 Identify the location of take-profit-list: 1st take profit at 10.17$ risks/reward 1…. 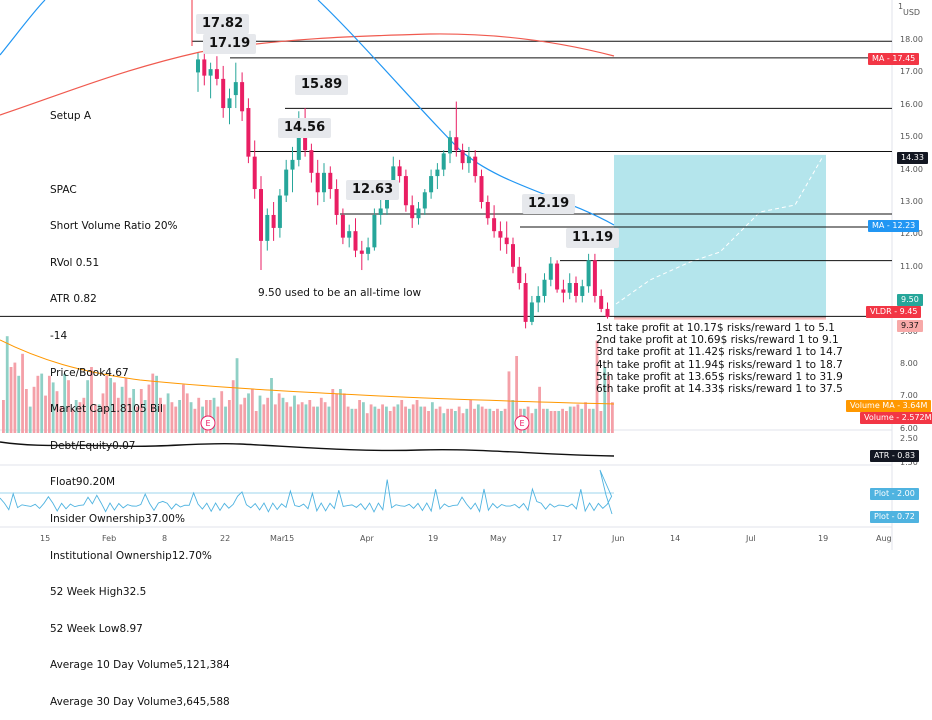
(719, 358).